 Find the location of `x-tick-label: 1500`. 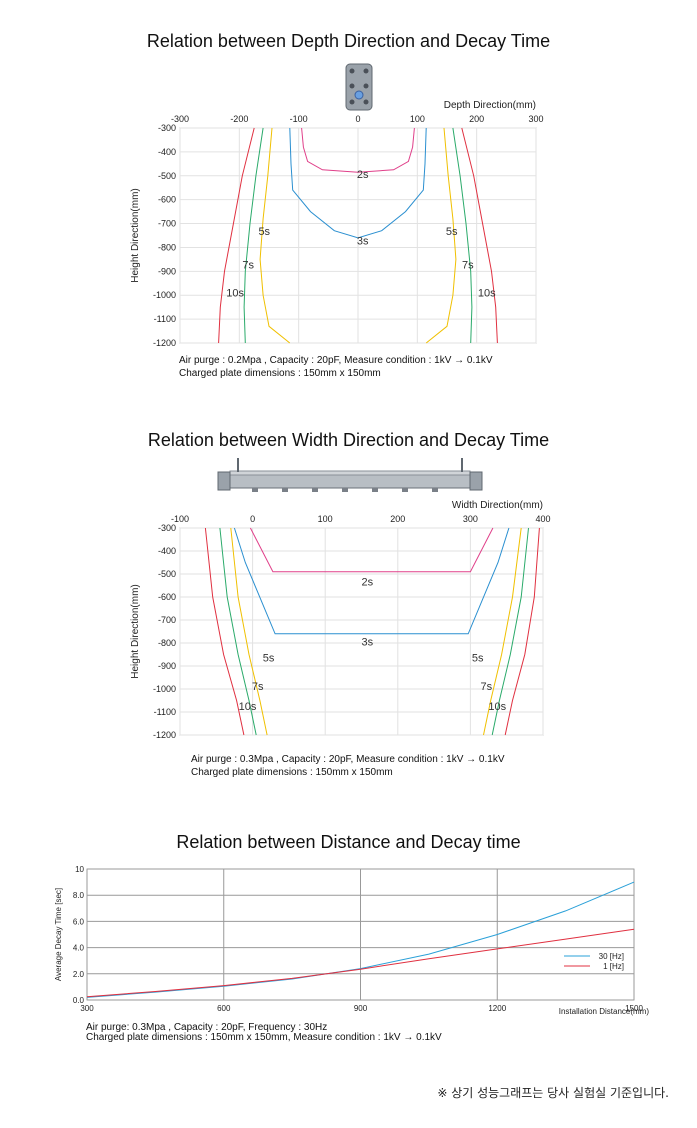

x-tick-label: 1500 is located at coordinates (634, 1008).